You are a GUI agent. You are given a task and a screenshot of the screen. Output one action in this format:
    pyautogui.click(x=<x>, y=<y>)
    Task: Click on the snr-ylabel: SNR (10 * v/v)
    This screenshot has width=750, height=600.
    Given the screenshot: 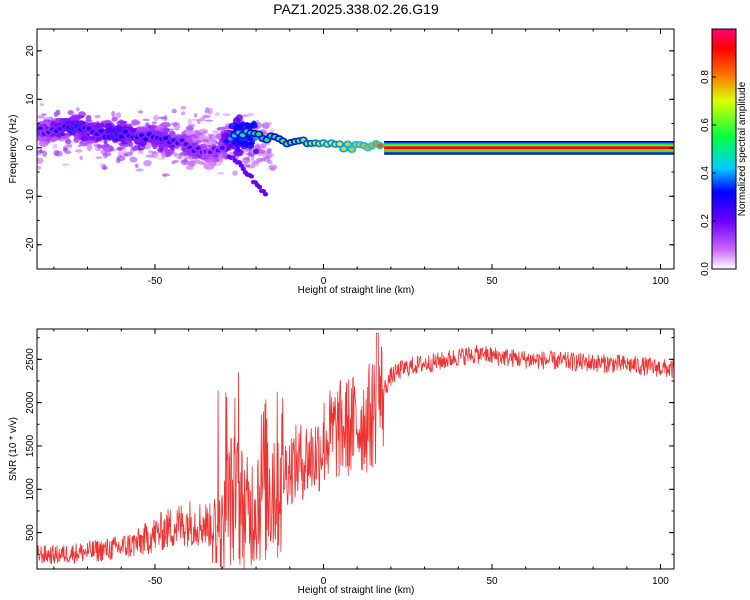 What is the action you would take?
    pyautogui.click(x=13, y=449)
    